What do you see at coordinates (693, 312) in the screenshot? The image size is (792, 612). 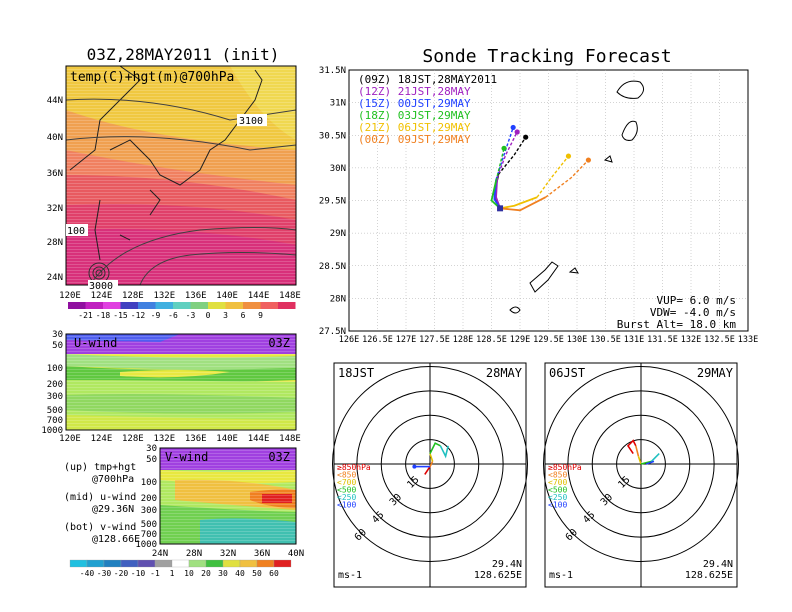 I see `param-line: VDW= -4.0 m/s` at bounding box center [693, 312].